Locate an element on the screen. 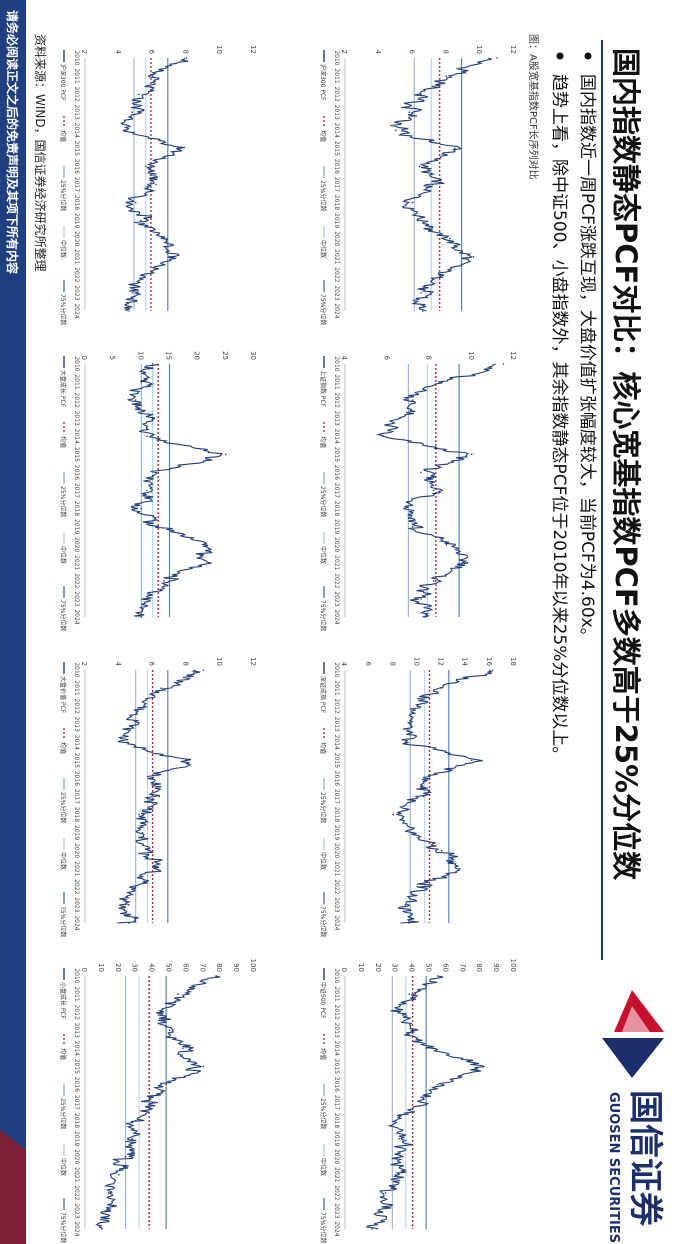 Image resolution: width=700 pixels, height=1244 pixels. legend-label: 25%分位数 is located at coordinates (323, 807).